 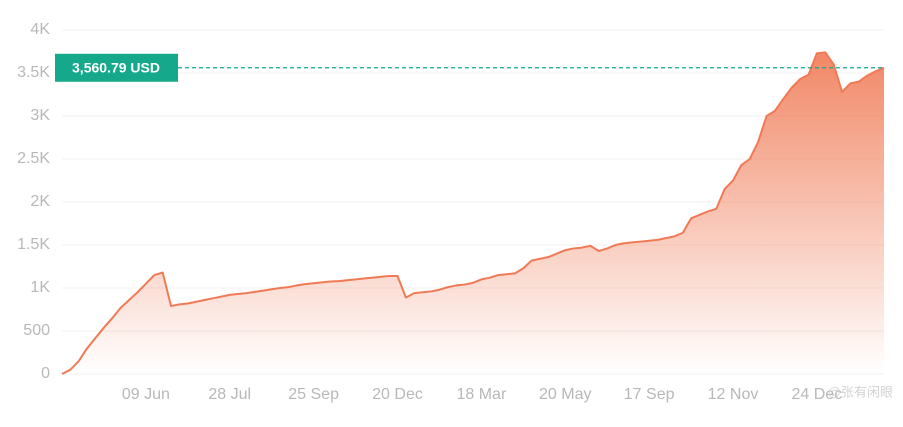 I want to click on y-tick-label: 2K, so click(x=40, y=201).